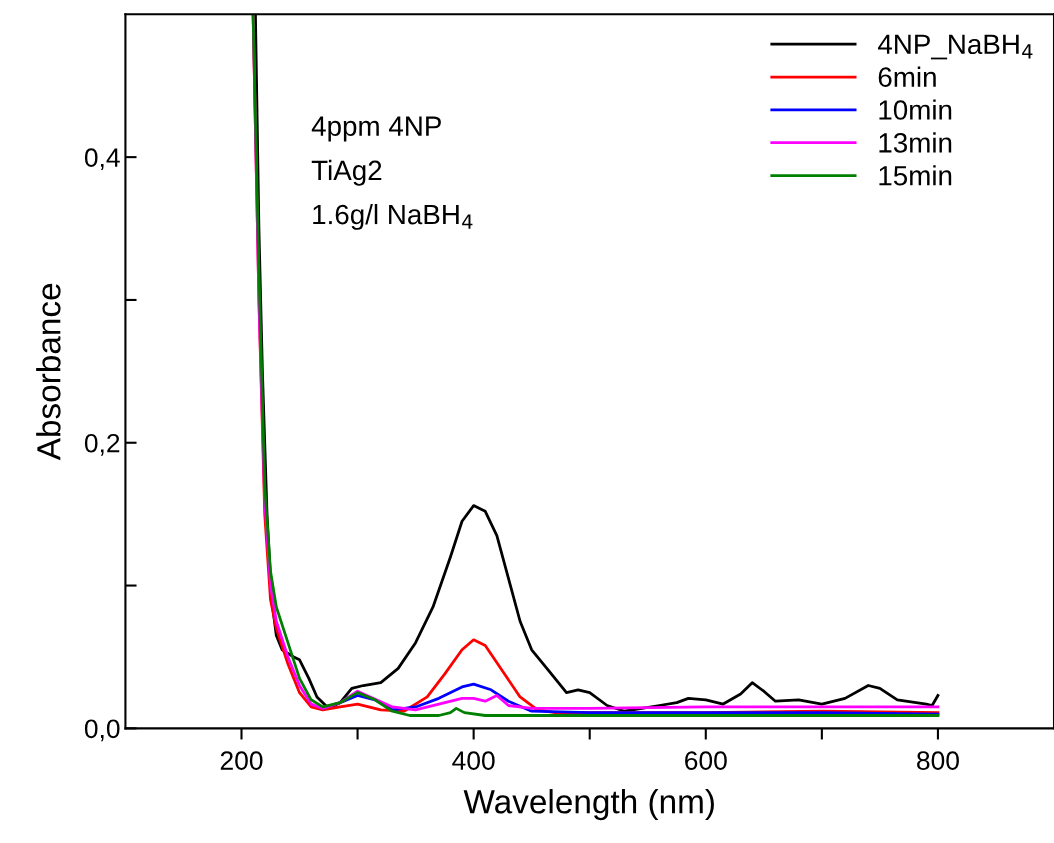  I want to click on y-tick-label: 0,2, so click(102, 444).